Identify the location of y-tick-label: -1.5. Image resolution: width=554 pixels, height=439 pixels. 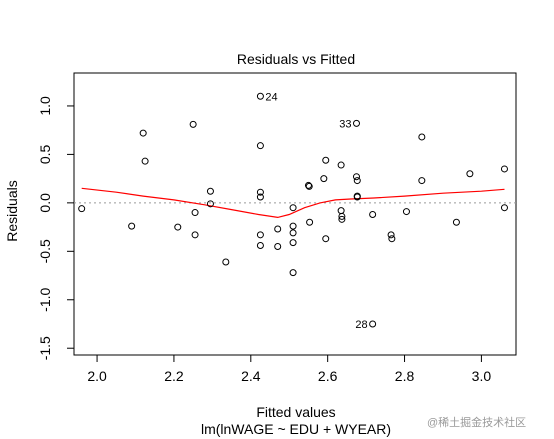
(45, 348).